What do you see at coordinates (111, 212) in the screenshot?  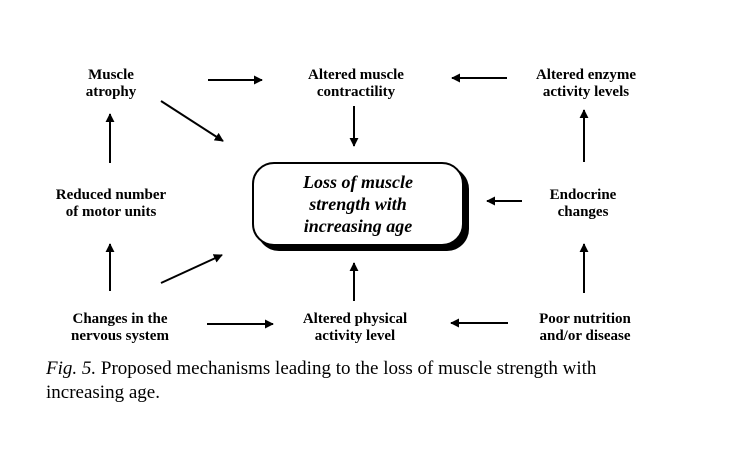 I see `node-reduced-motor-units-line2: of motor units` at bounding box center [111, 212].